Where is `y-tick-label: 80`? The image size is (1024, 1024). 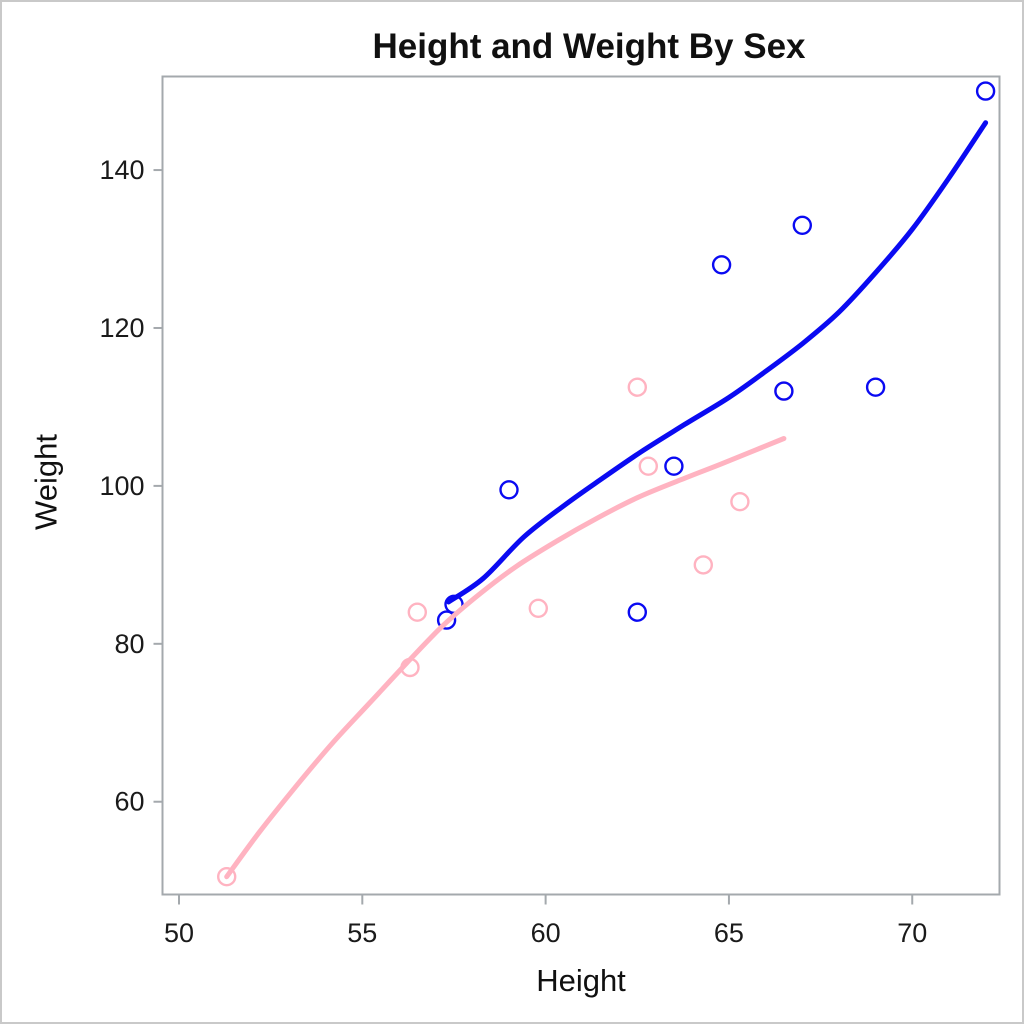 y-tick-label: 80 is located at coordinates (129, 644).